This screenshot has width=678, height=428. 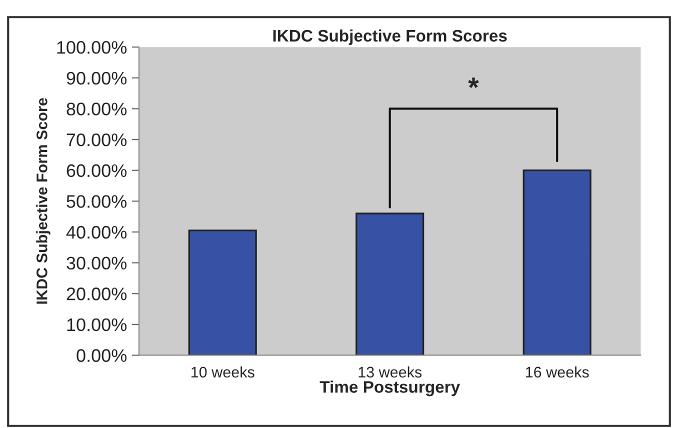 What do you see at coordinates (557, 372) in the screenshot?
I see `x-tick-label: 16 weeks` at bounding box center [557, 372].